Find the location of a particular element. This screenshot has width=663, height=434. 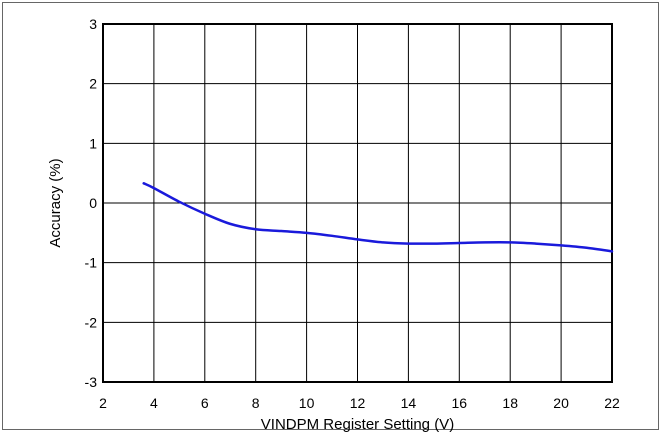

x-tick-label: 22 is located at coordinates (612, 403).